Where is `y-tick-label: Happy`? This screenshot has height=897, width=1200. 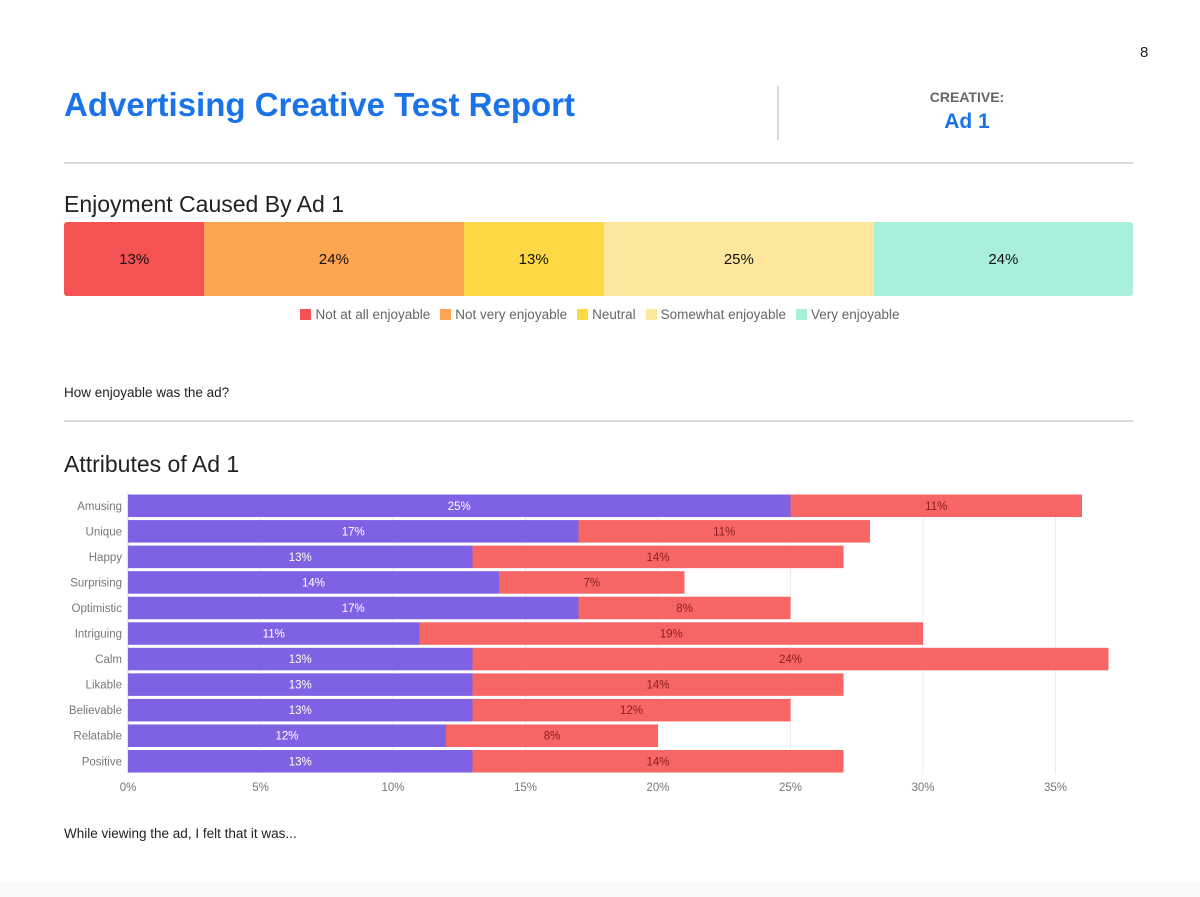
y-tick-label: Happy is located at coordinates (105, 558).